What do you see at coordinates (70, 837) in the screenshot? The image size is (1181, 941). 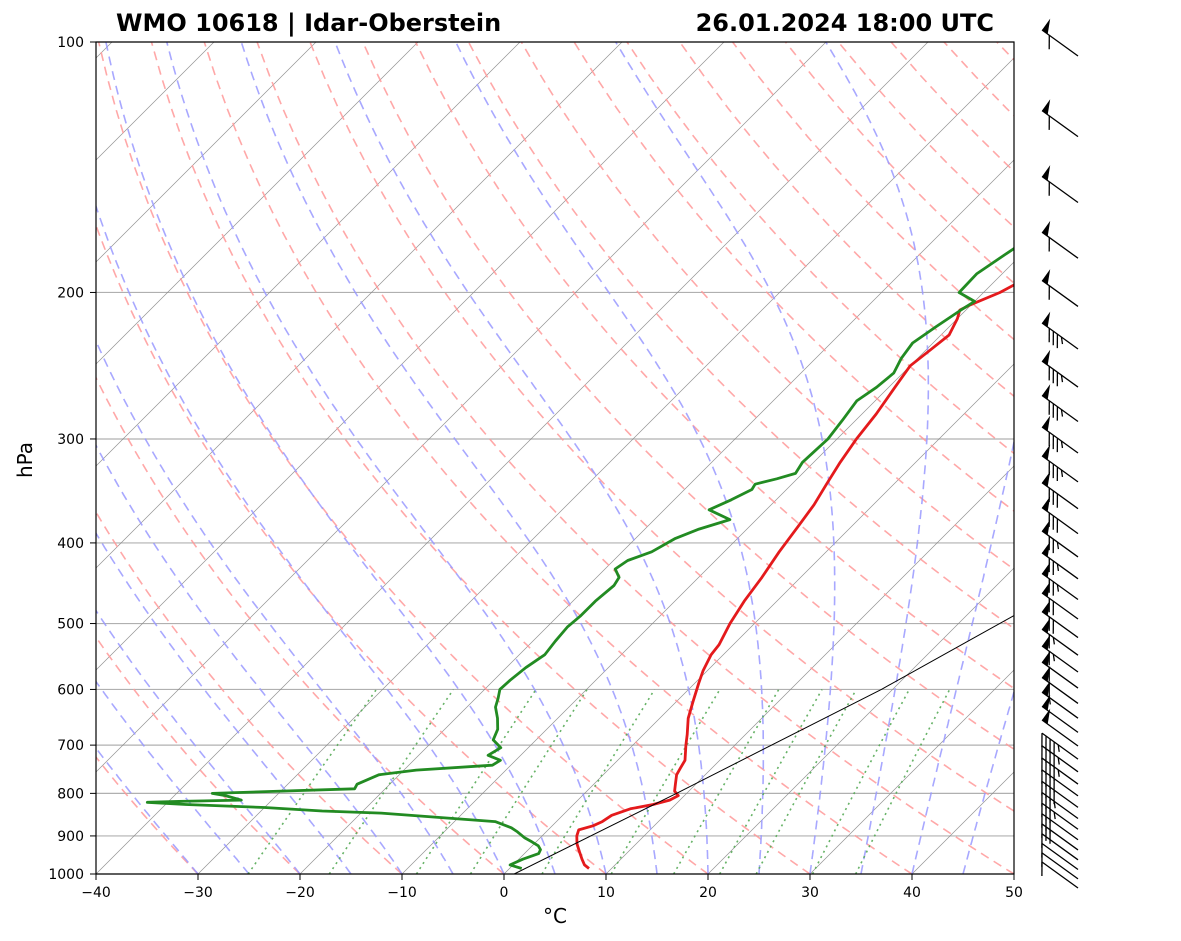 I see `y-tick-label: 900` at bounding box center [70, 837].